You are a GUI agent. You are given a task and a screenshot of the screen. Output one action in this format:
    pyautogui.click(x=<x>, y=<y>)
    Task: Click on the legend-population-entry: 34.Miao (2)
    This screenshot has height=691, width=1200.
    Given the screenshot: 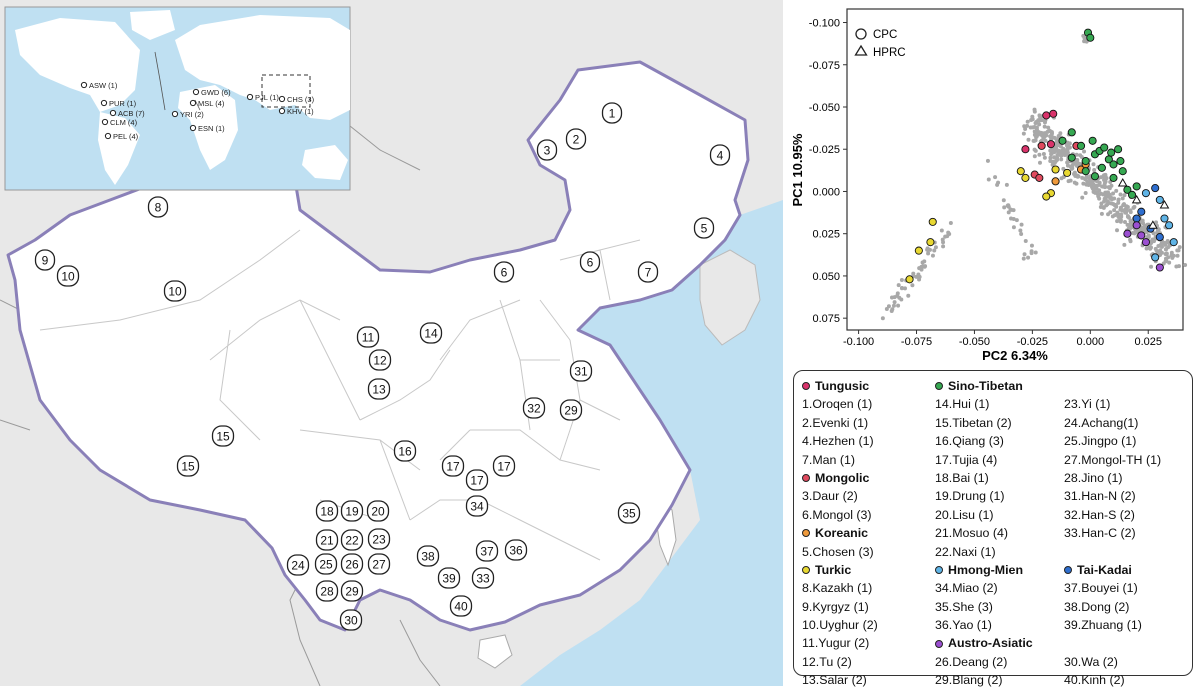 What is the action you would take?
    pyautogui.click(x=966, y=588)
    